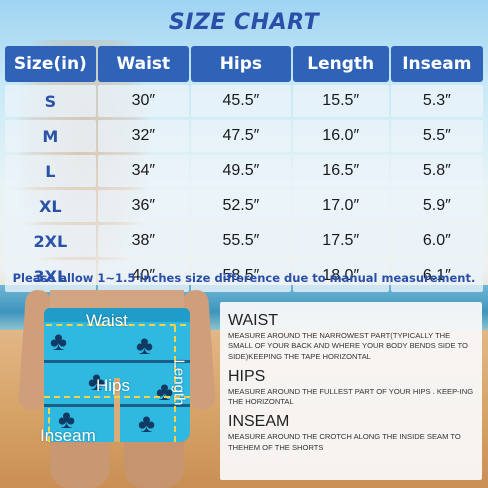  I want to click on header-waist: Waist, so click(143, 64).